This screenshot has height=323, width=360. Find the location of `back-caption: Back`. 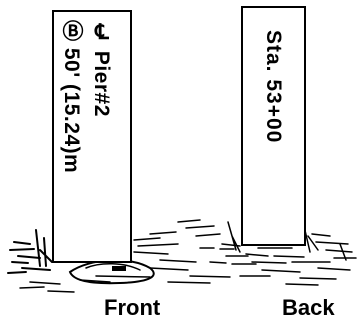

back-caption: Back is located at coordinates (308, 307).